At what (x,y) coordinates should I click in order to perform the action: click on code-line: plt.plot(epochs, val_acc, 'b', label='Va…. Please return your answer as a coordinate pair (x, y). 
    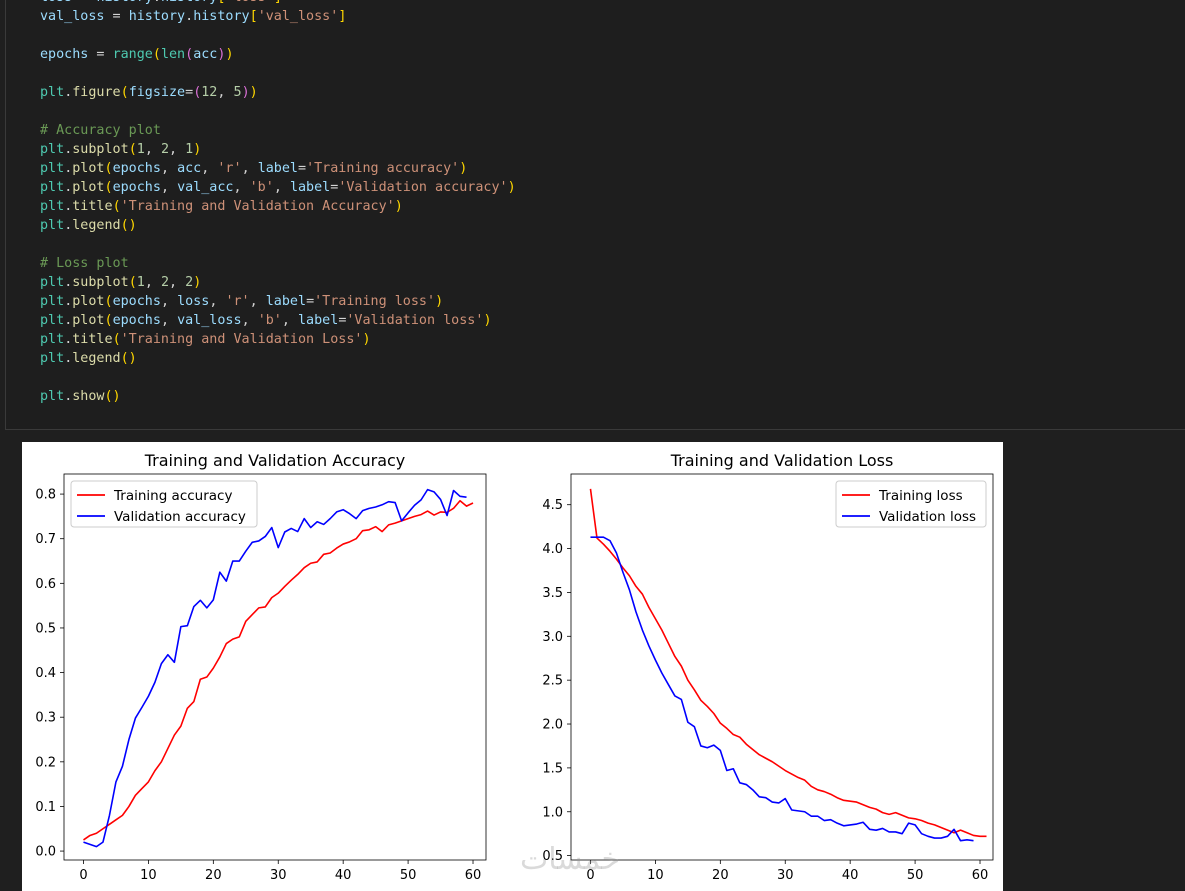
    Looking at the image, I should click on (278, 187).